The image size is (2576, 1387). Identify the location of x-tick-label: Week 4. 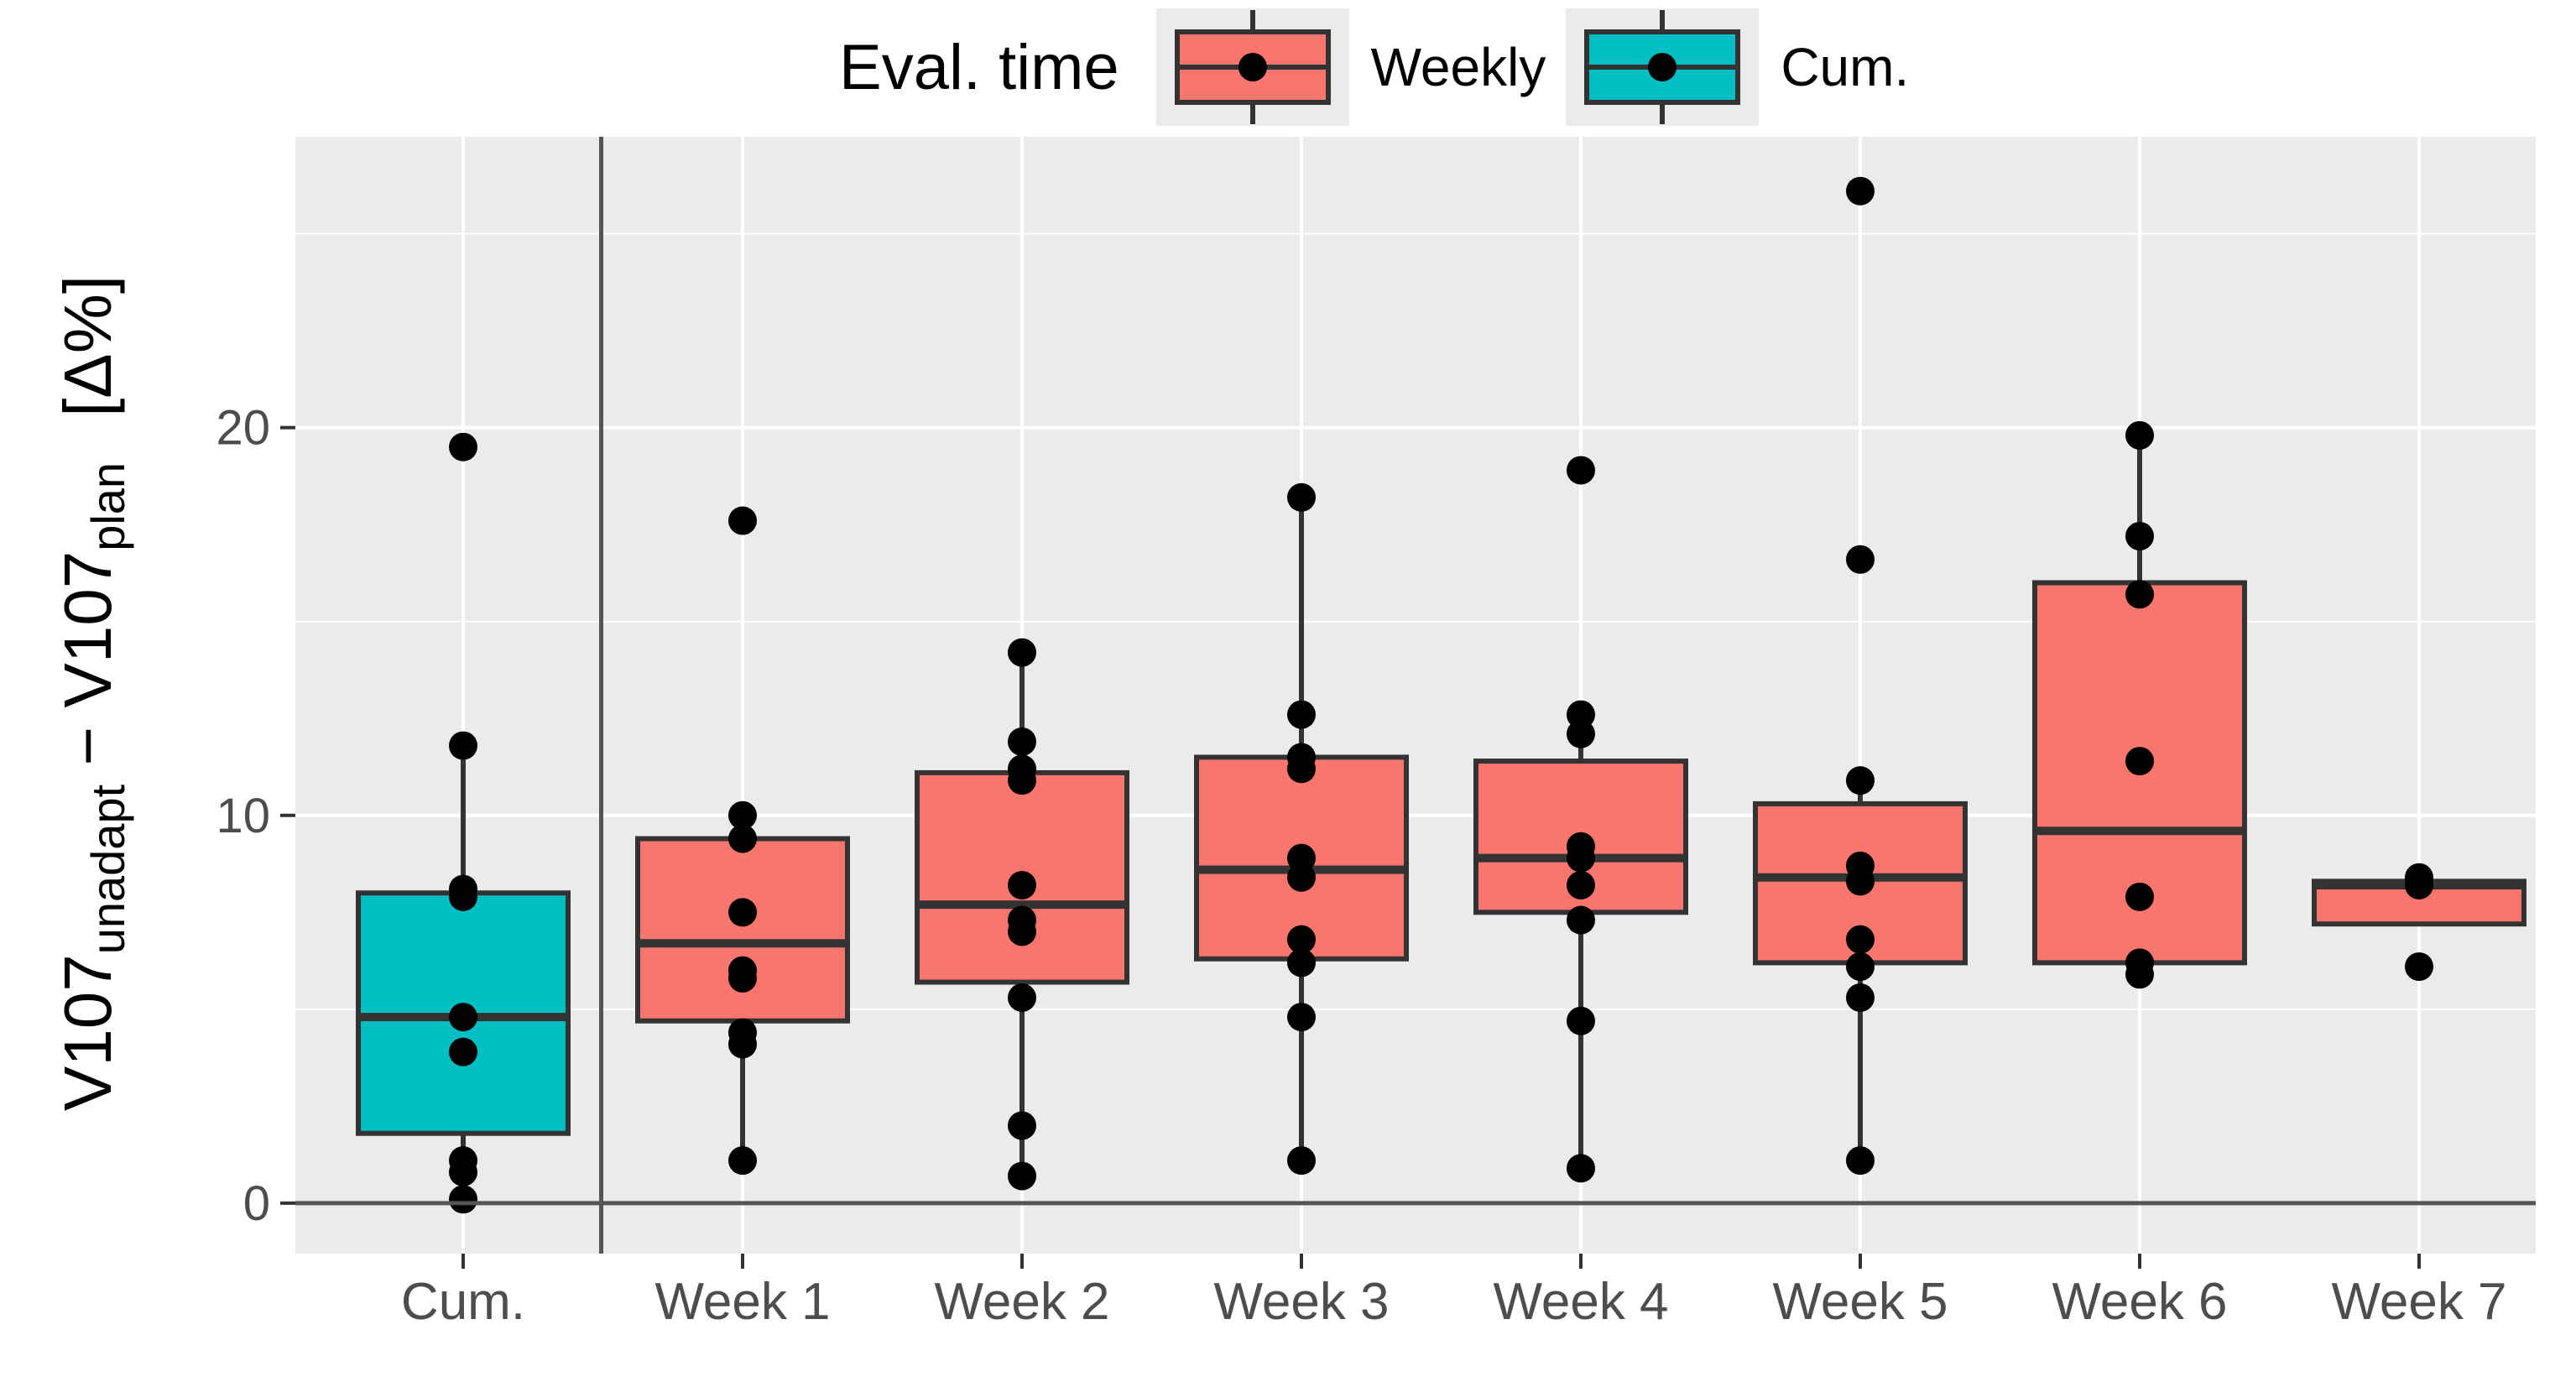
(1580, 1302).